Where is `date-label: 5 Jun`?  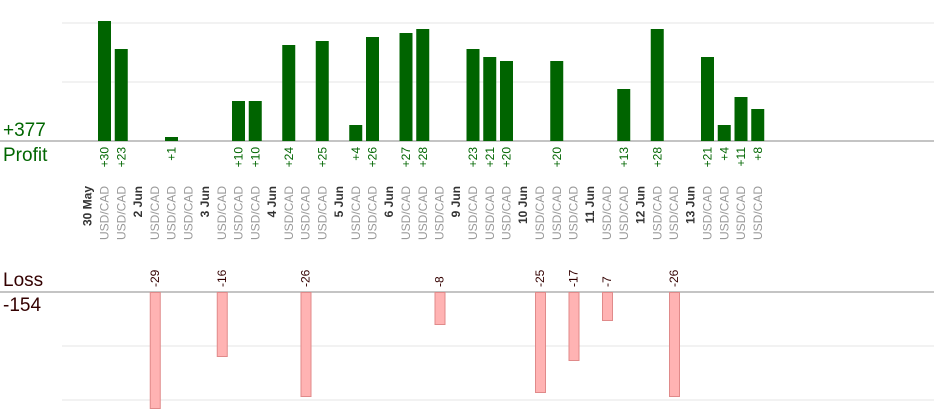 date-label: 5 Jun is located at coordinates (339, 201).